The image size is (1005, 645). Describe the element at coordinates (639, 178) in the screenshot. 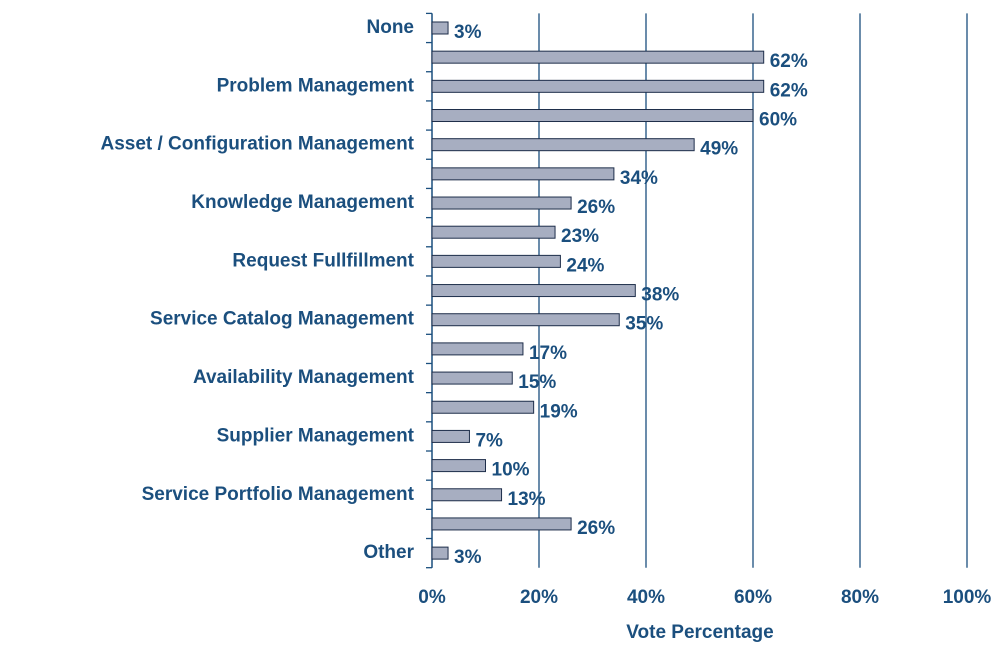

I see `value-label: 34%` at that location.